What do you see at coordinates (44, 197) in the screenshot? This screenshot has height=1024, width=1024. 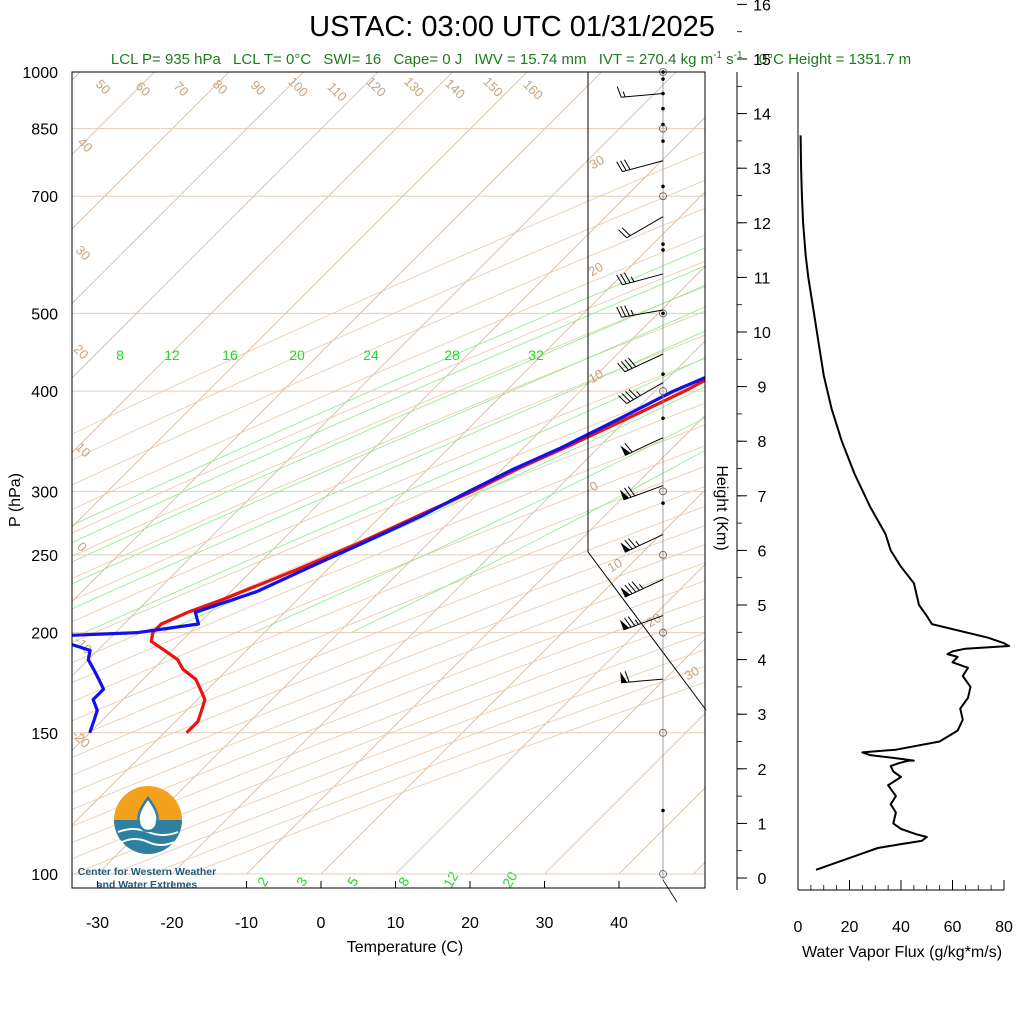 I see `y-tick-label: 700` at bounding box center [44, 197].